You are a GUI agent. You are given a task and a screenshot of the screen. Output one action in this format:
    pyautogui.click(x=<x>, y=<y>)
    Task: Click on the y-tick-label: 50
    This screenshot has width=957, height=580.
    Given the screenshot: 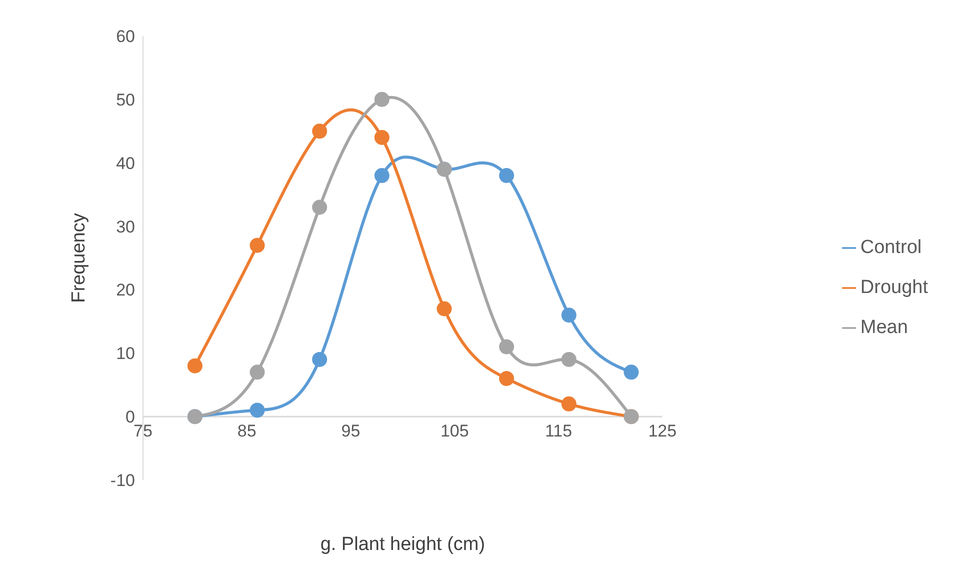 What is the action you would take?
    pyautogui.click(x=125, y=100)
    